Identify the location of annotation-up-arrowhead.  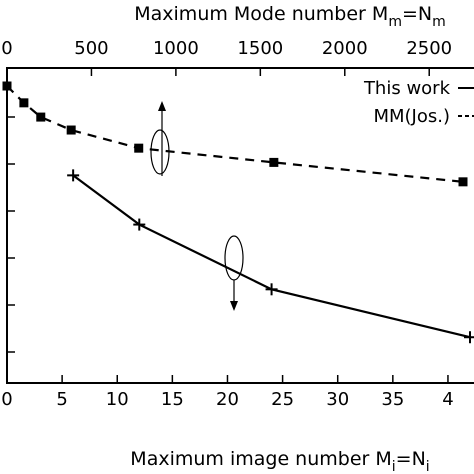
(162, 106).